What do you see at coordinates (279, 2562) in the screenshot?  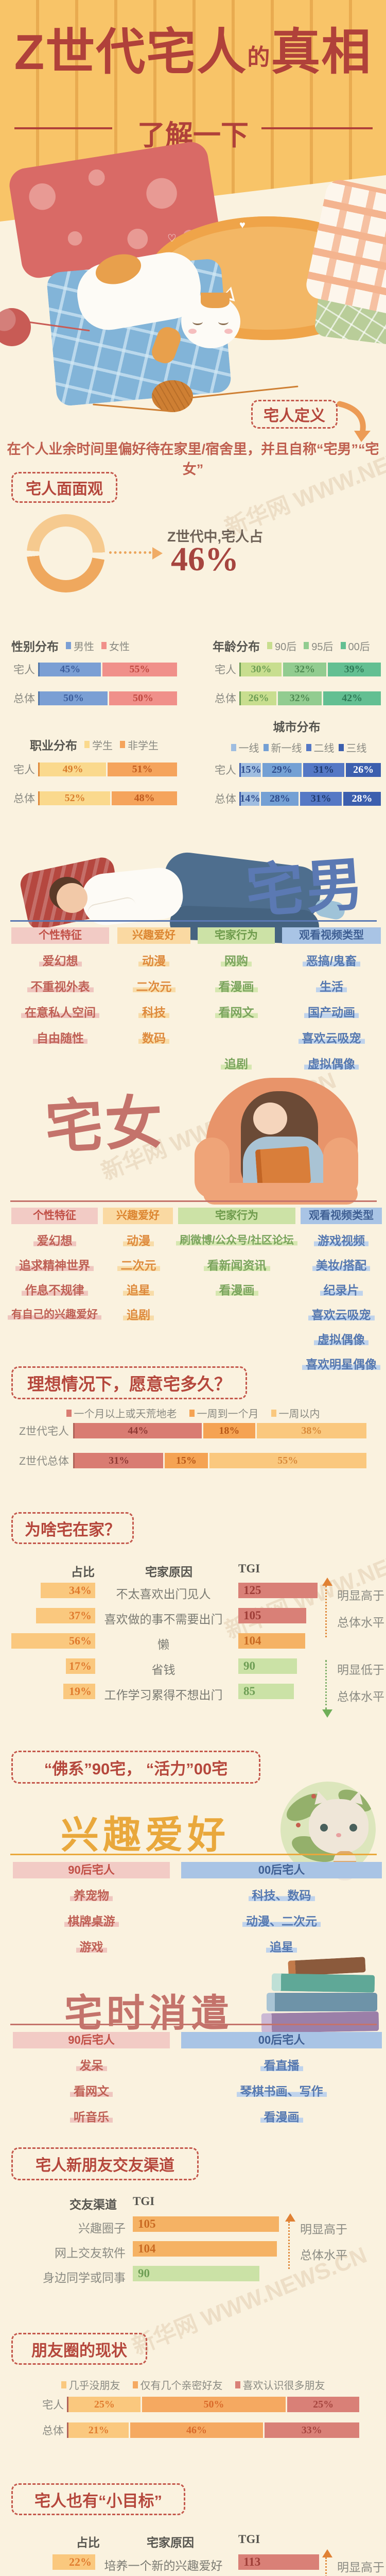 I see `tgi-bar: 113` at bounding box center [279, 2562].